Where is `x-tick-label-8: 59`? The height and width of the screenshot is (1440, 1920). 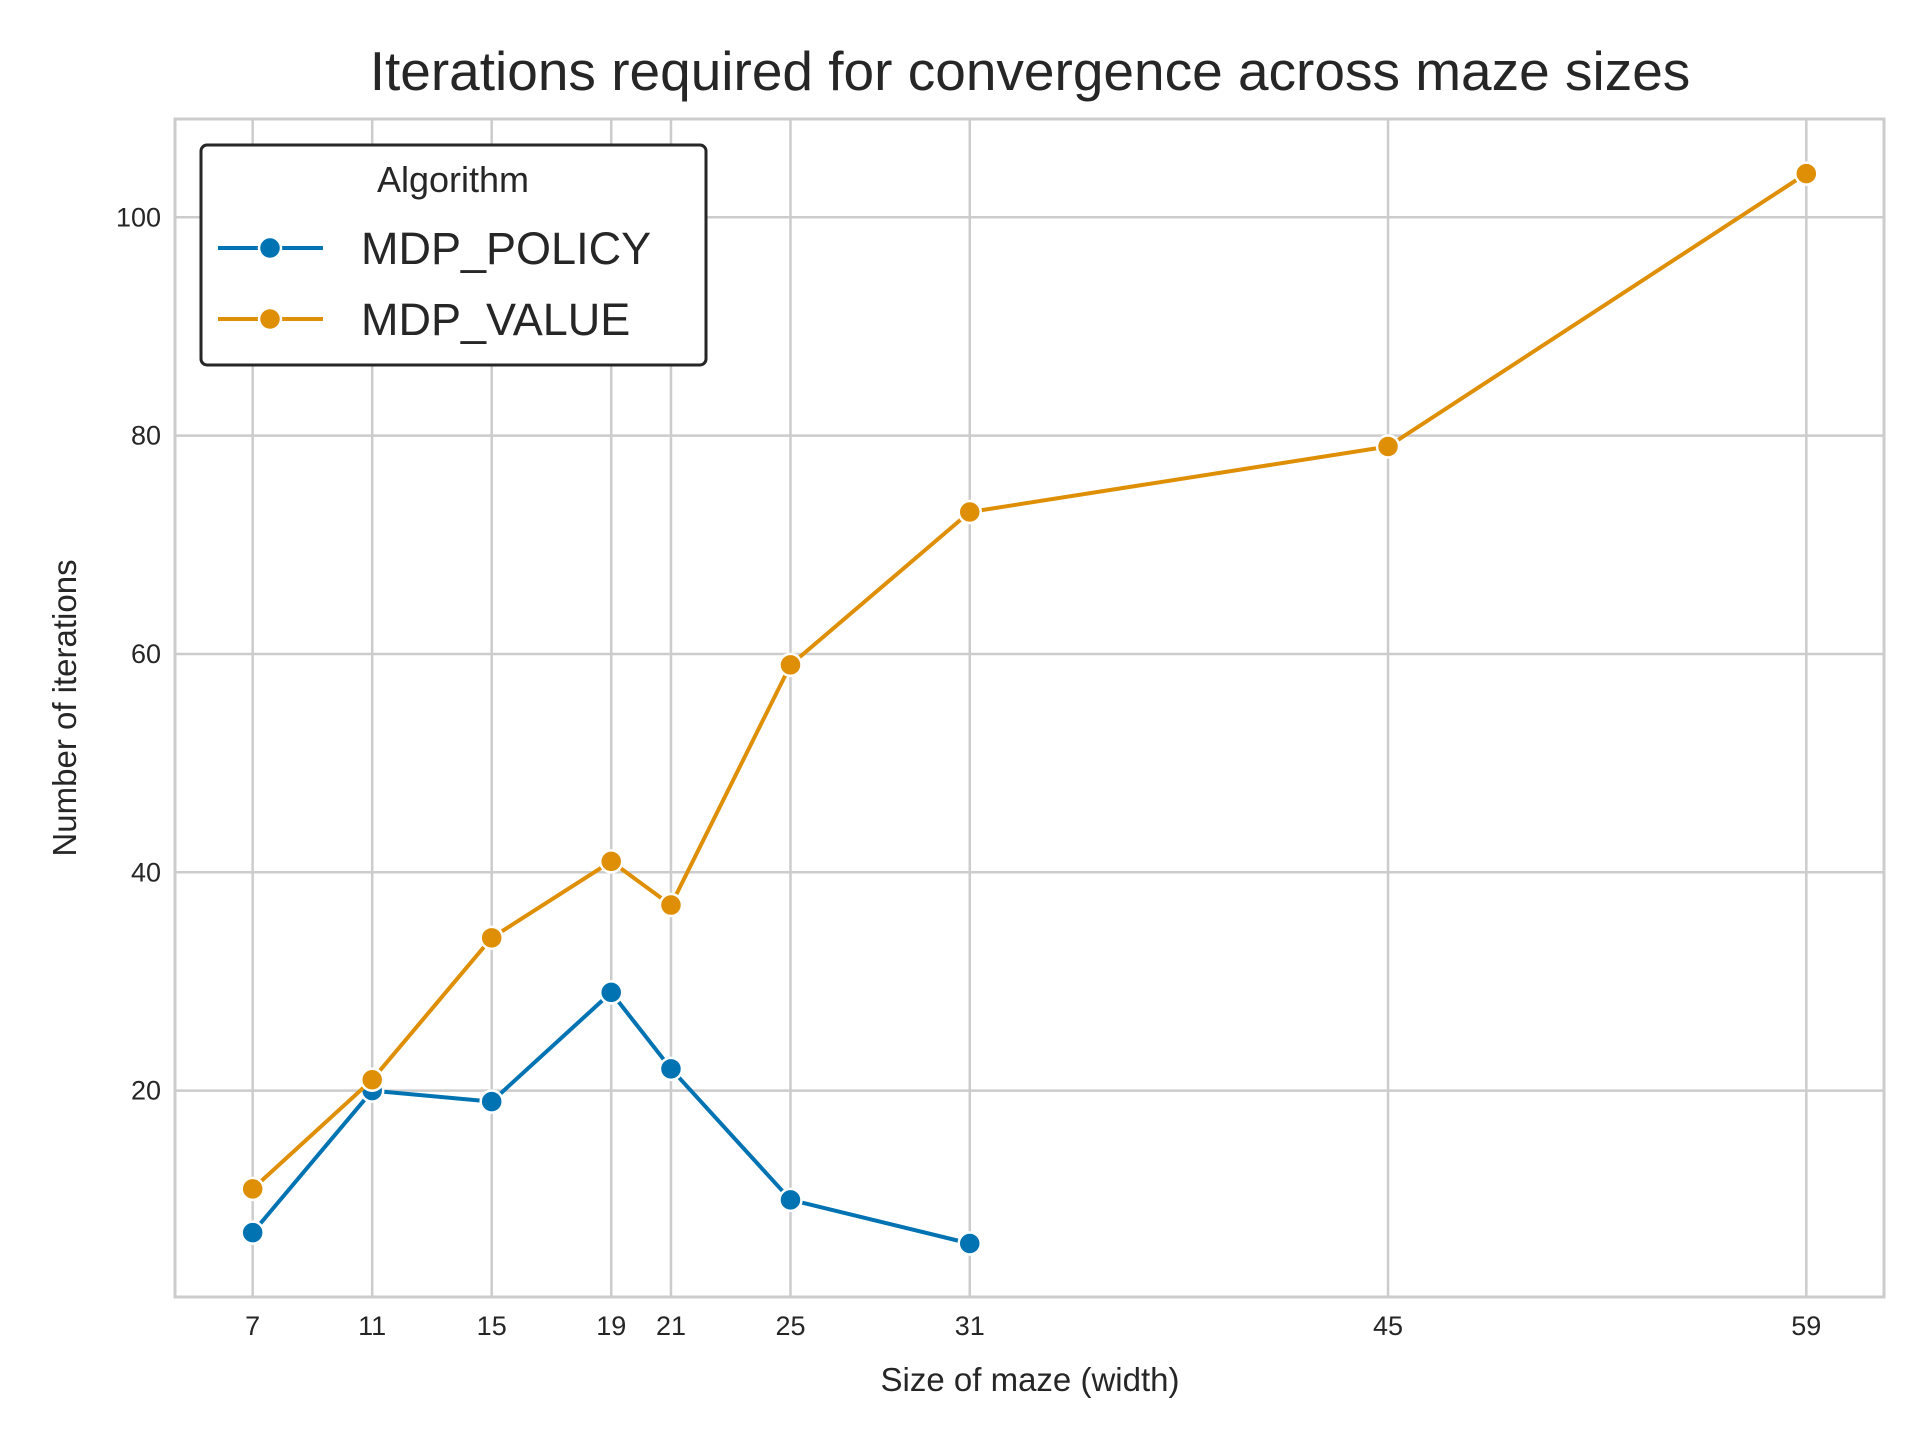 x-tick-label-8: 59 is located at coordinates (1806, 1326).